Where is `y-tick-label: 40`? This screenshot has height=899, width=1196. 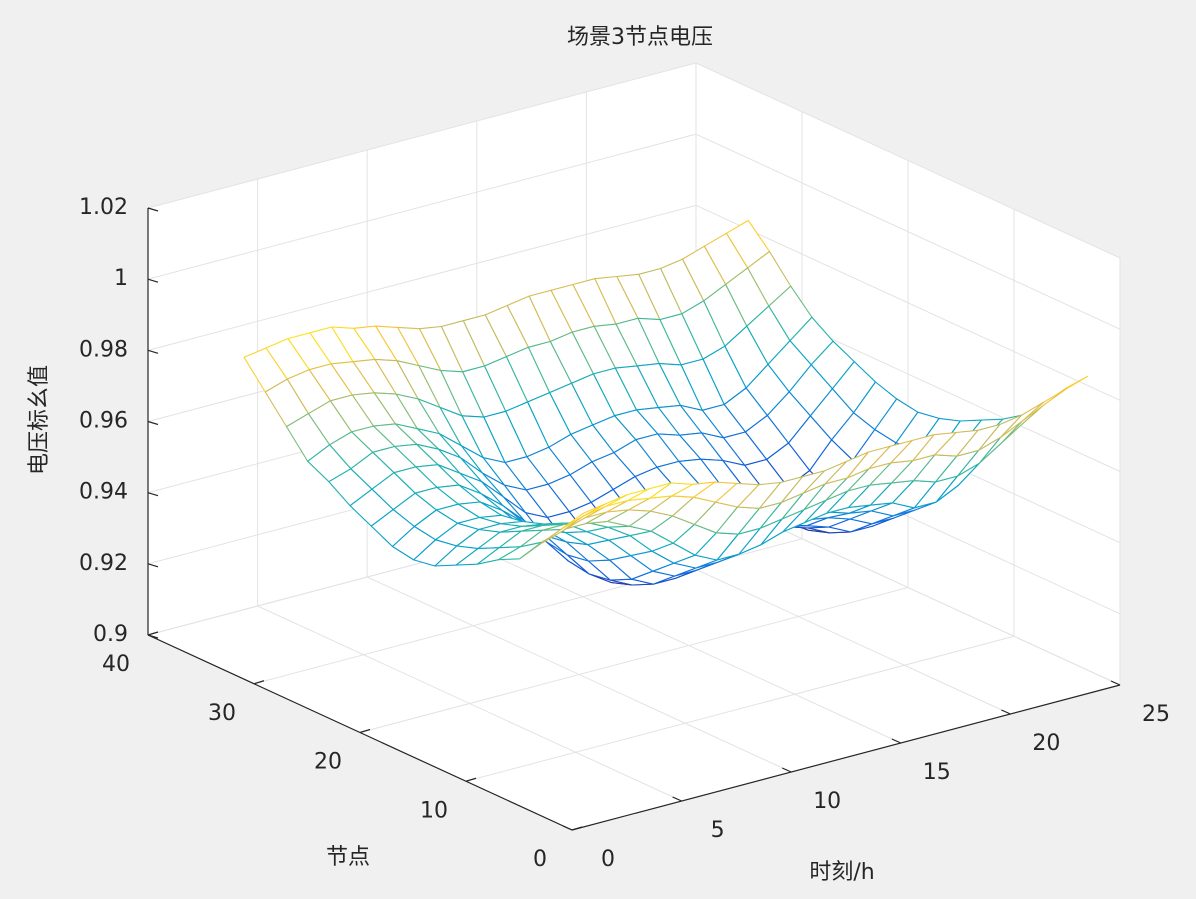 y-tick-label: 40 is located at coordinates (116, 664).